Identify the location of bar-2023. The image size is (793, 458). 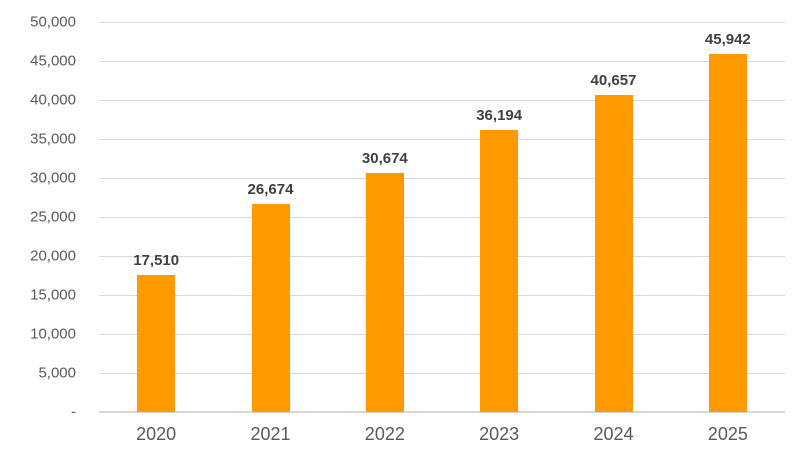
(499, 271).